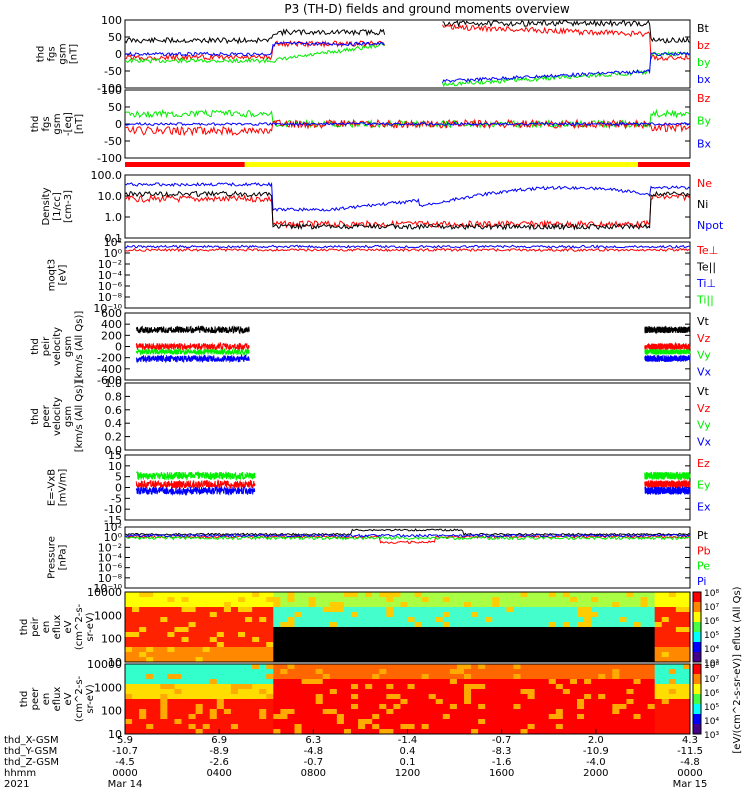 This screenshot has width=750, height=800. Describe the element at coordinates (118, 347) in the screenshot. I see `p5-ytick-label: 0` at that location.